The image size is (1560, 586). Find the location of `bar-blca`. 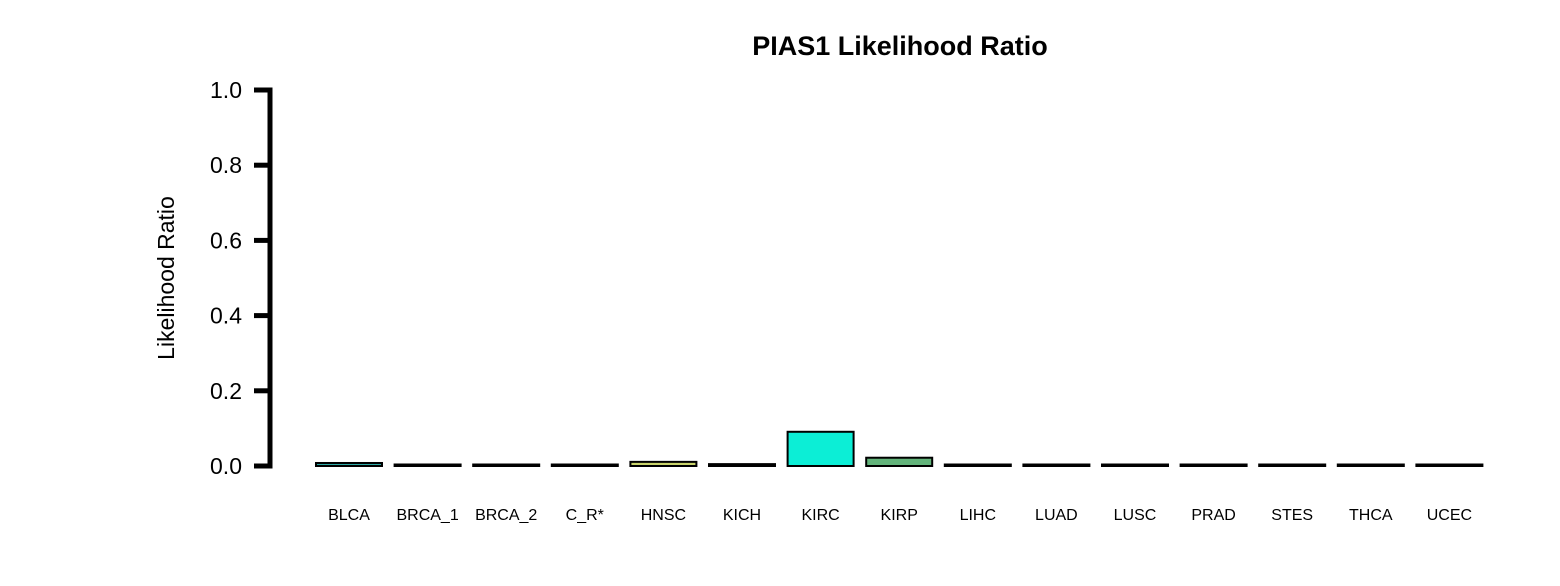

bar-blca is located at coordinates (349, 464).